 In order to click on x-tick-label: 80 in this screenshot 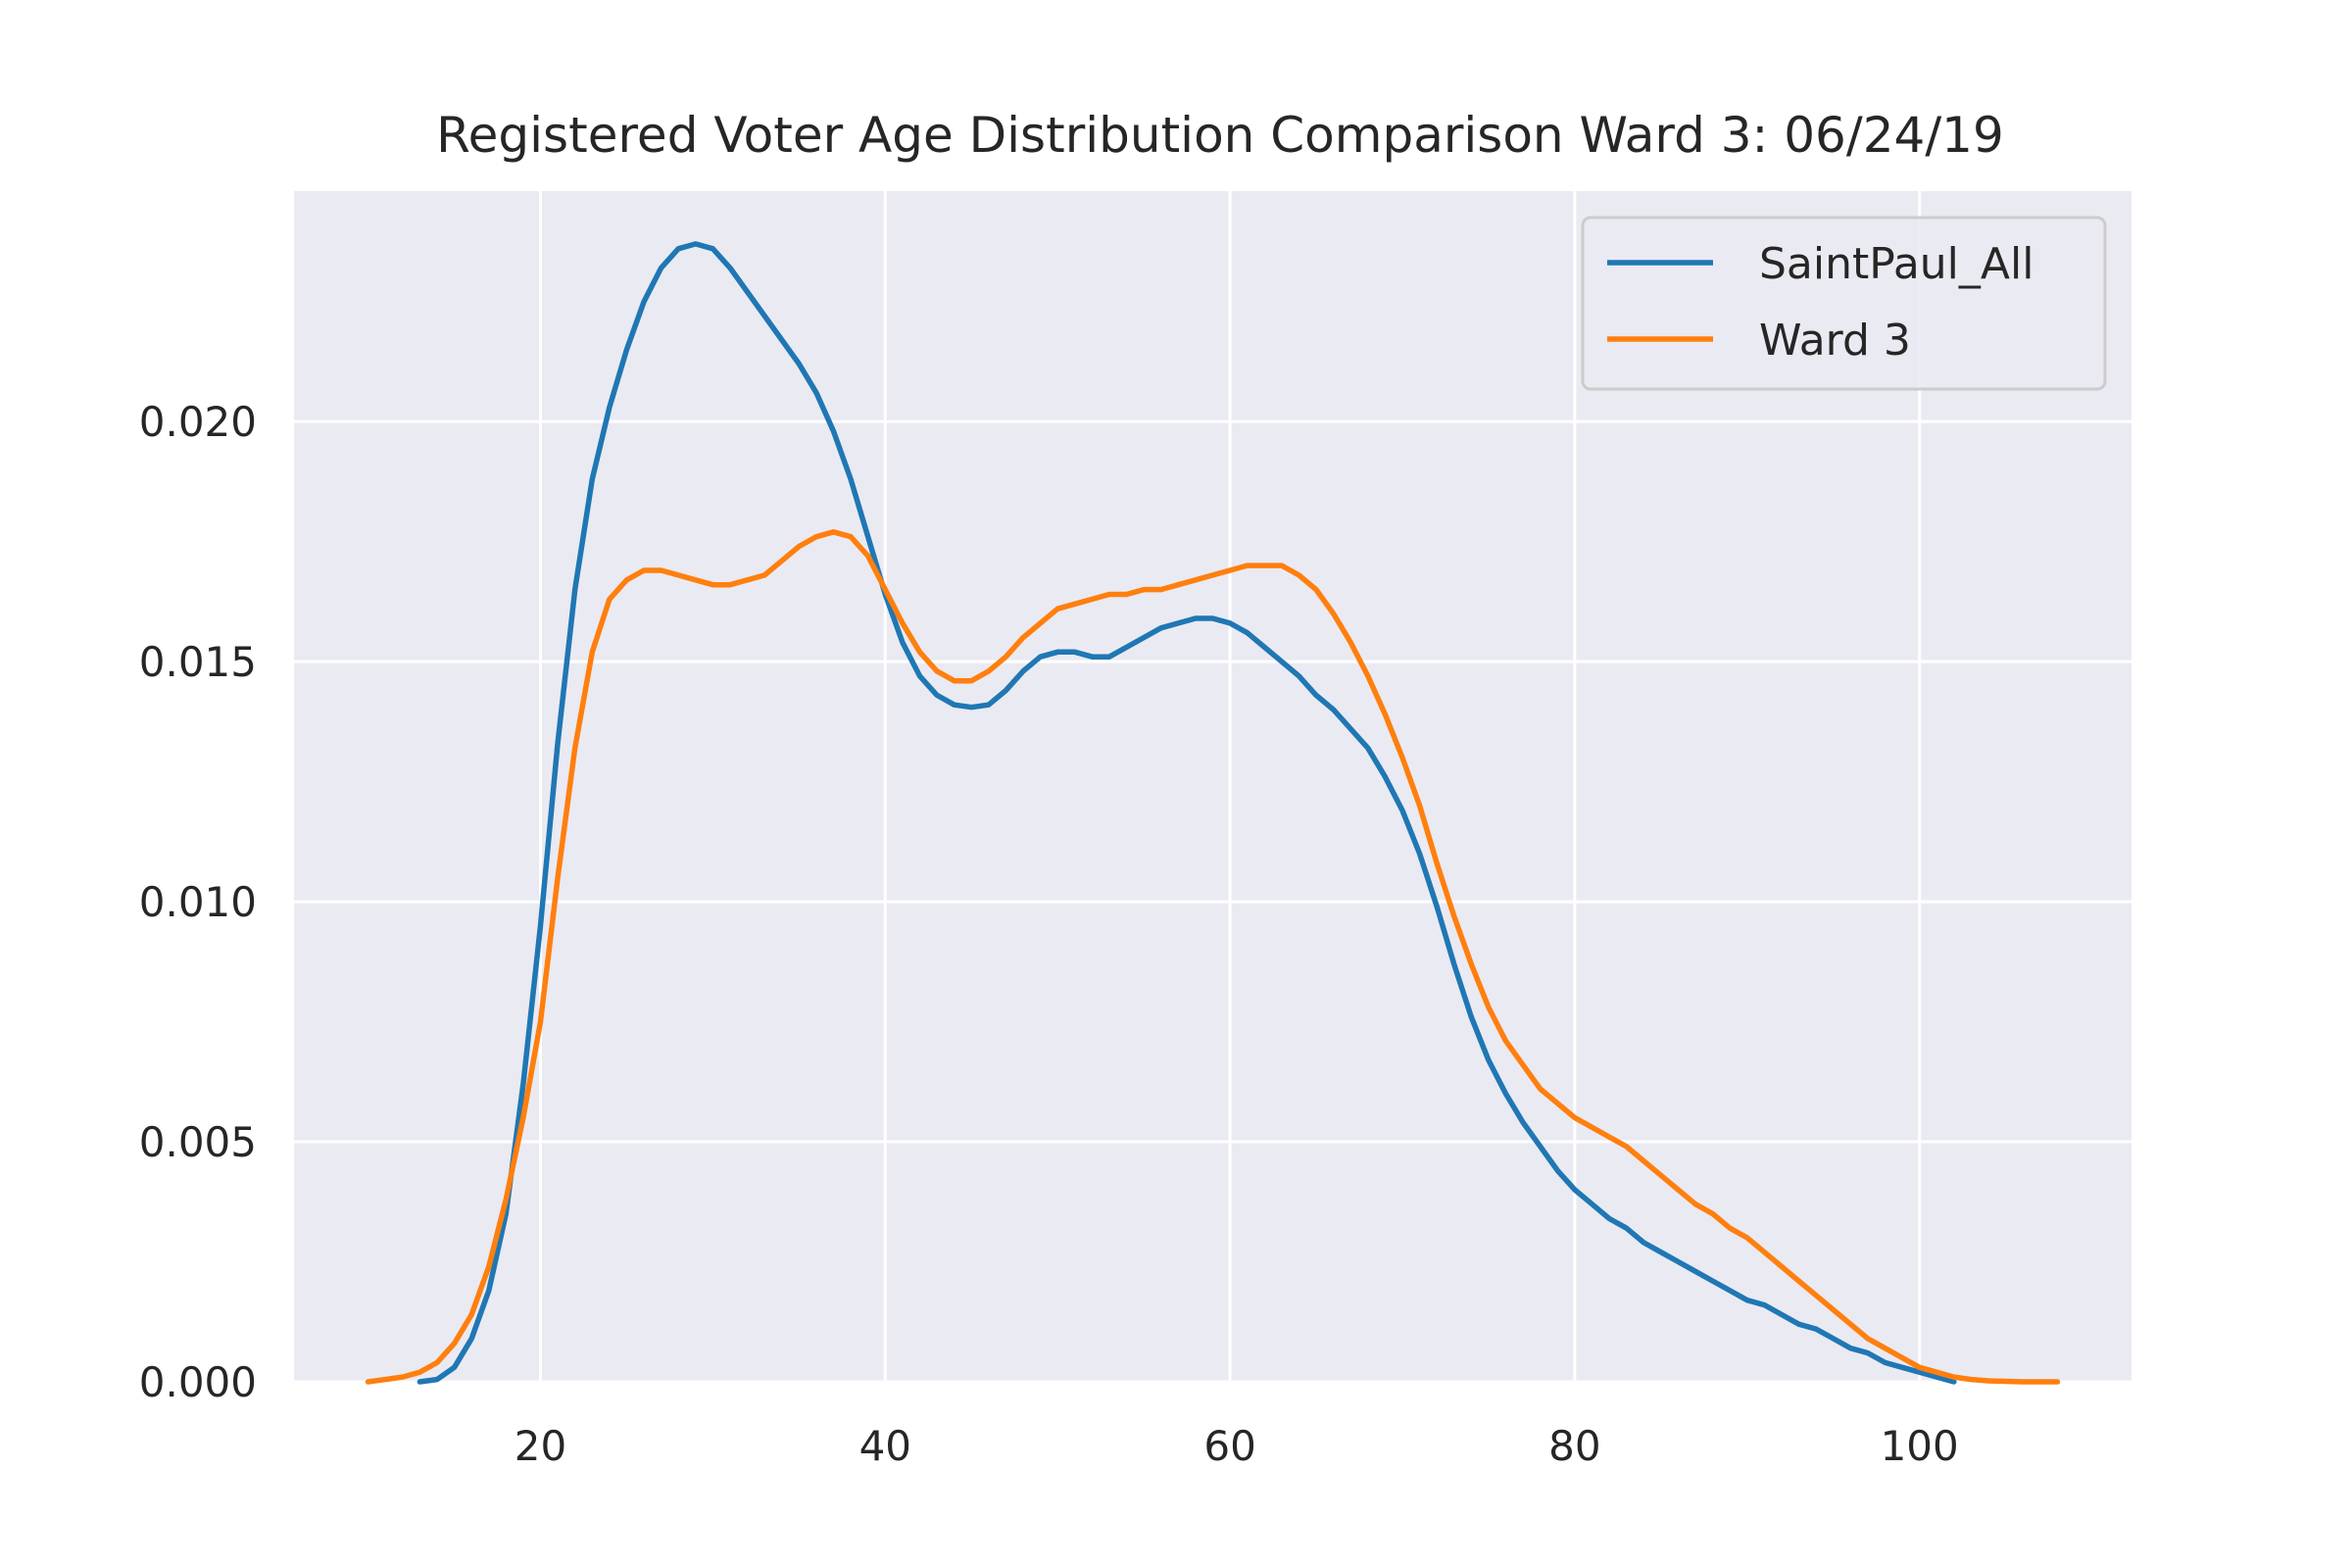, I will do `click(1574, 1446)`.